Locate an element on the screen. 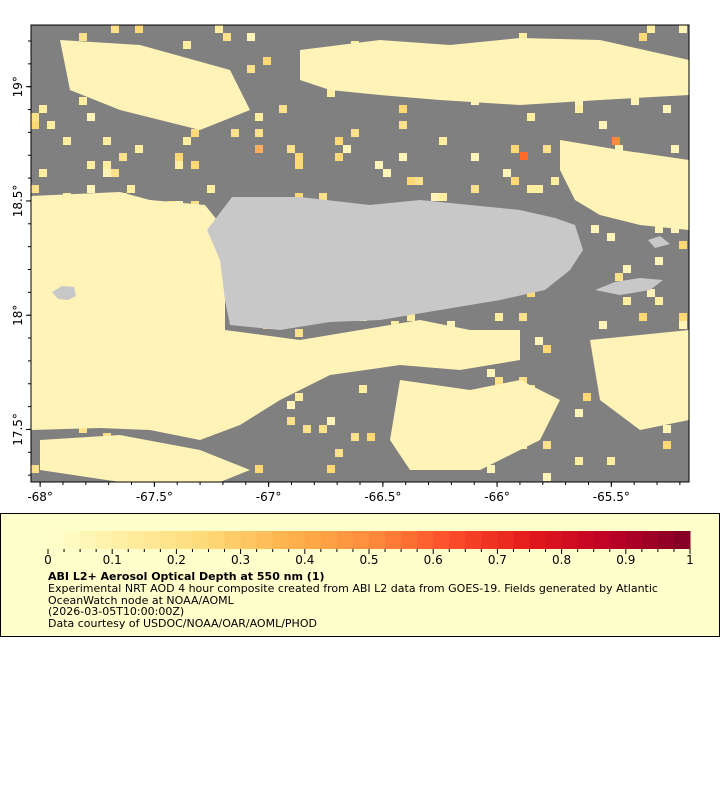 The height and width of the screenshot is (800, 720). colorbar-label: 0 is located at coordinates (48, 560).